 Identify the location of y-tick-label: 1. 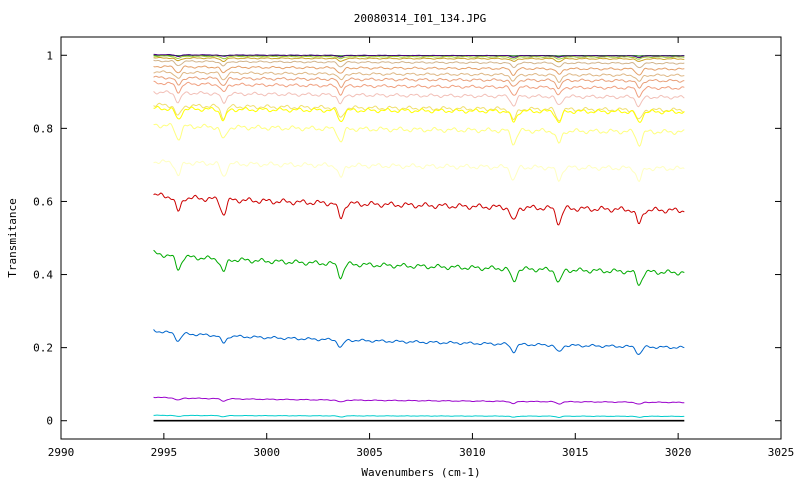
(49, 55).